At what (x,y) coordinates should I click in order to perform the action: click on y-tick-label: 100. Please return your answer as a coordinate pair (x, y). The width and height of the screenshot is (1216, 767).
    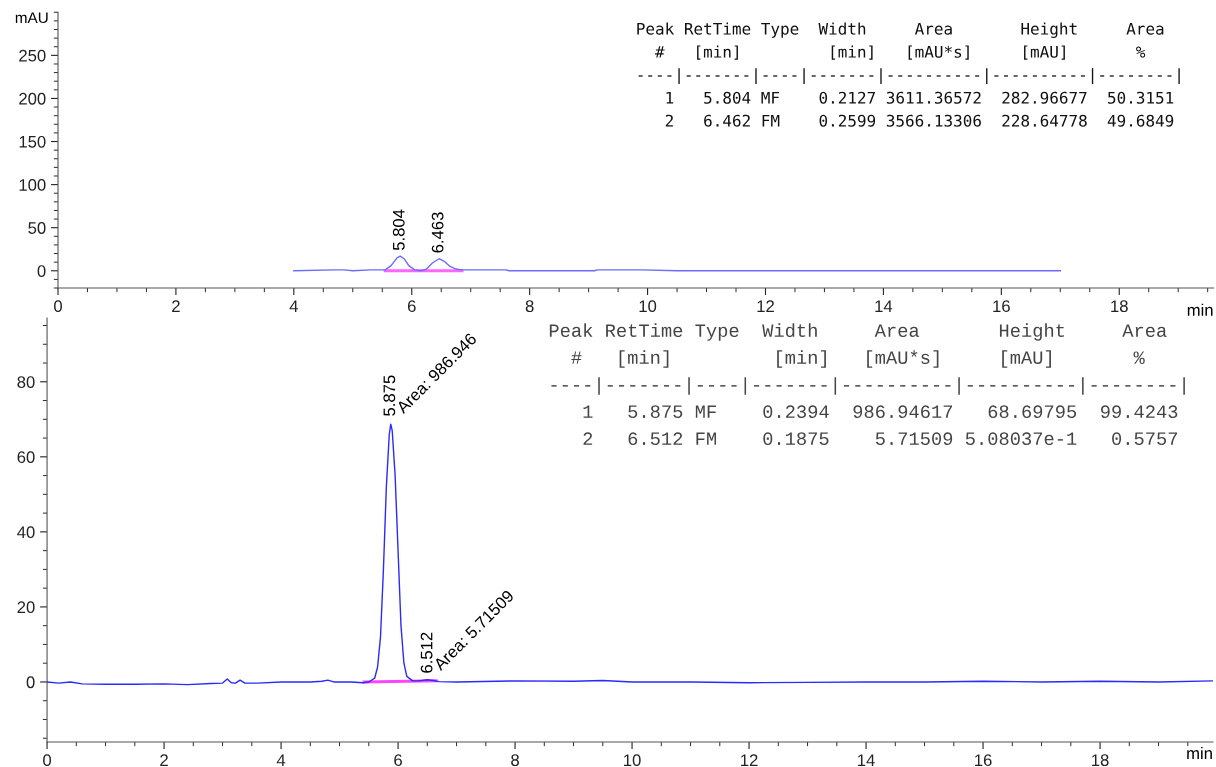
    Looking at the image, I should click on (32, 185).